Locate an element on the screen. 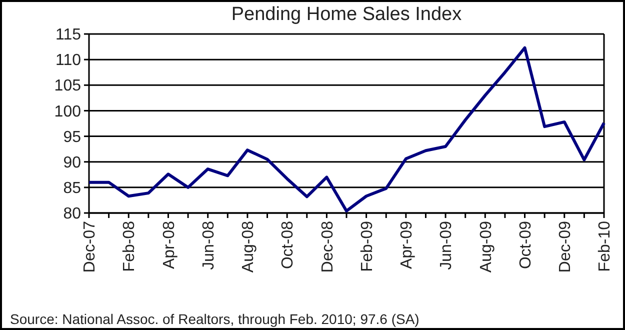 This screenshot has width=625, height=330. y-tick-label: 115 is located at coordinates (68, 35).